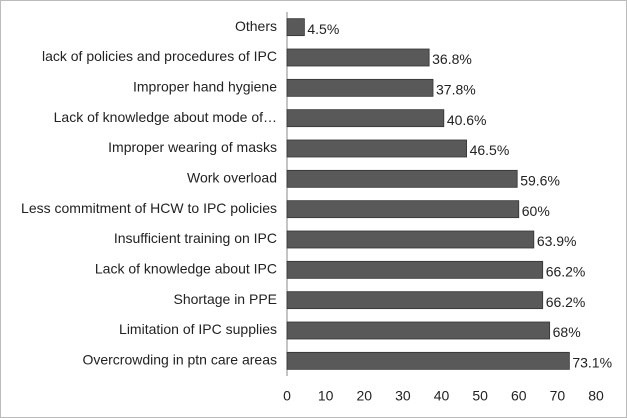 The image size is (627, 418). What do you see at coordinates (323, 29) in the screenshot?
I see `data-label: 4.5%` at bounding box center [323, 29].